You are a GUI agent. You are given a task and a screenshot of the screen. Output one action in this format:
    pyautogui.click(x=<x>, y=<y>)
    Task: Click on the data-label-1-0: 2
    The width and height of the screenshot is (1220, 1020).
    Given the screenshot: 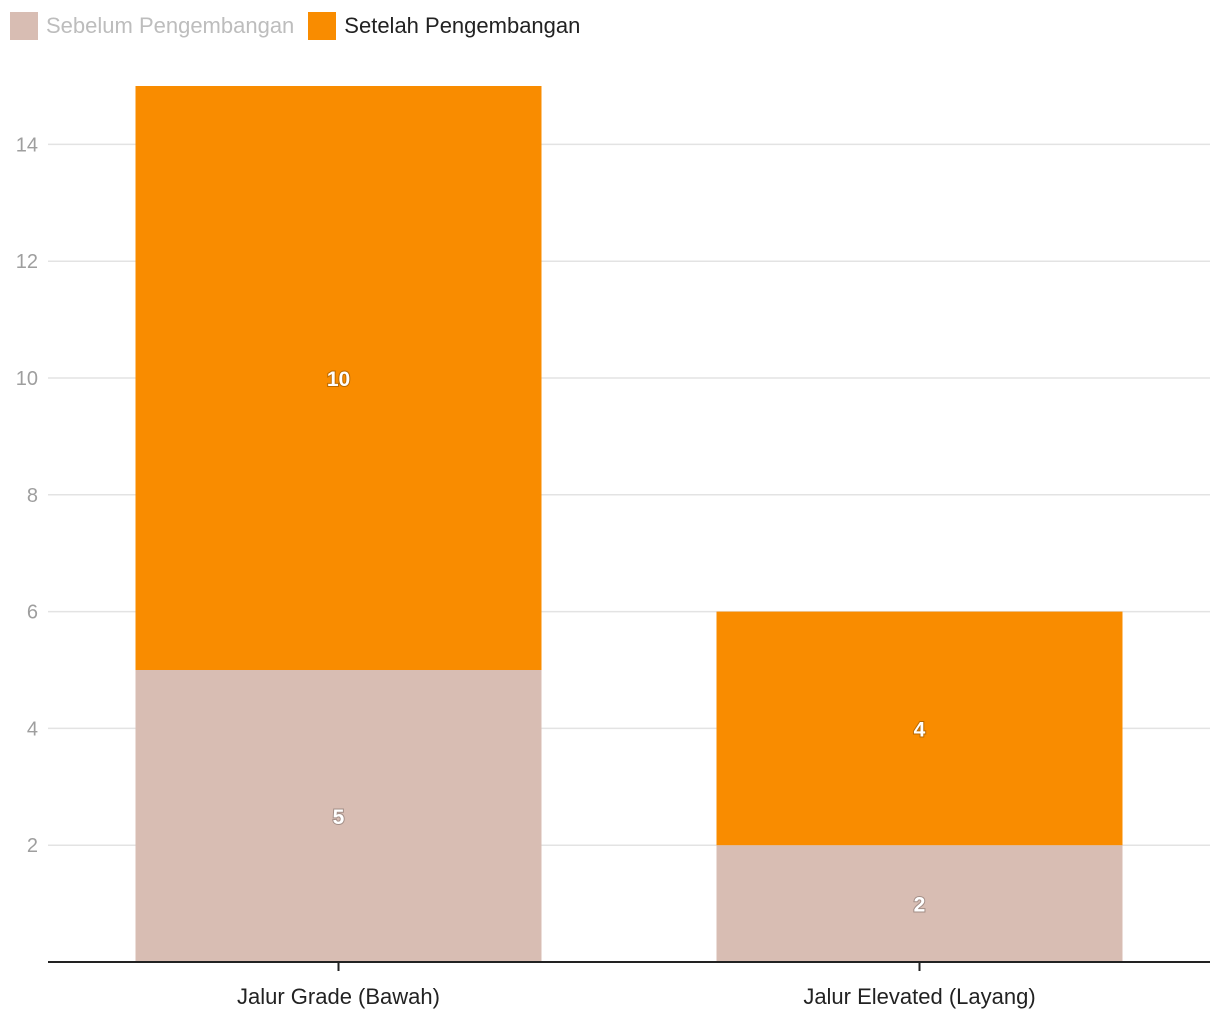 What is the action you would take?
    pyautogui.click(x=920, y=905)
    